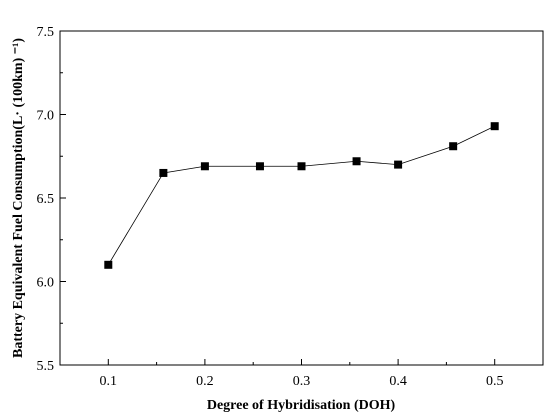 The image size is (550, 419). What do you see at coordinates (46, 32) in the screenshot?
I see `y-tick-label: 7.5` at bounding box center [46, 32].